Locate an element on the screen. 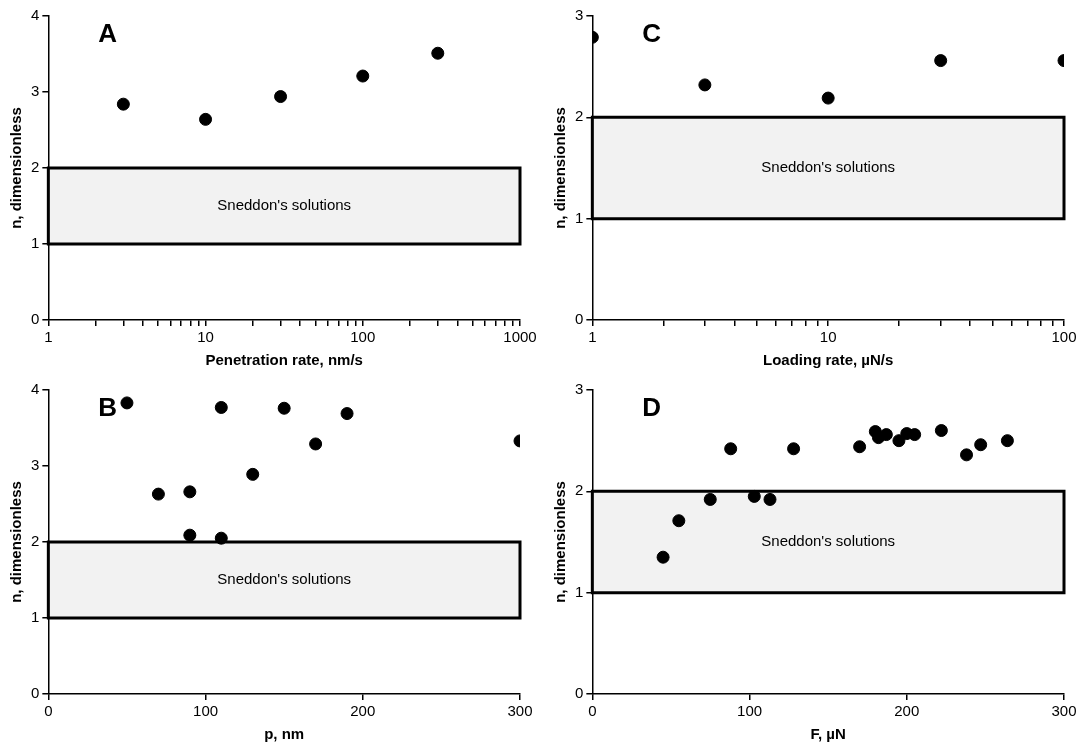  chart-title: A is located at coordinates (108, 33).